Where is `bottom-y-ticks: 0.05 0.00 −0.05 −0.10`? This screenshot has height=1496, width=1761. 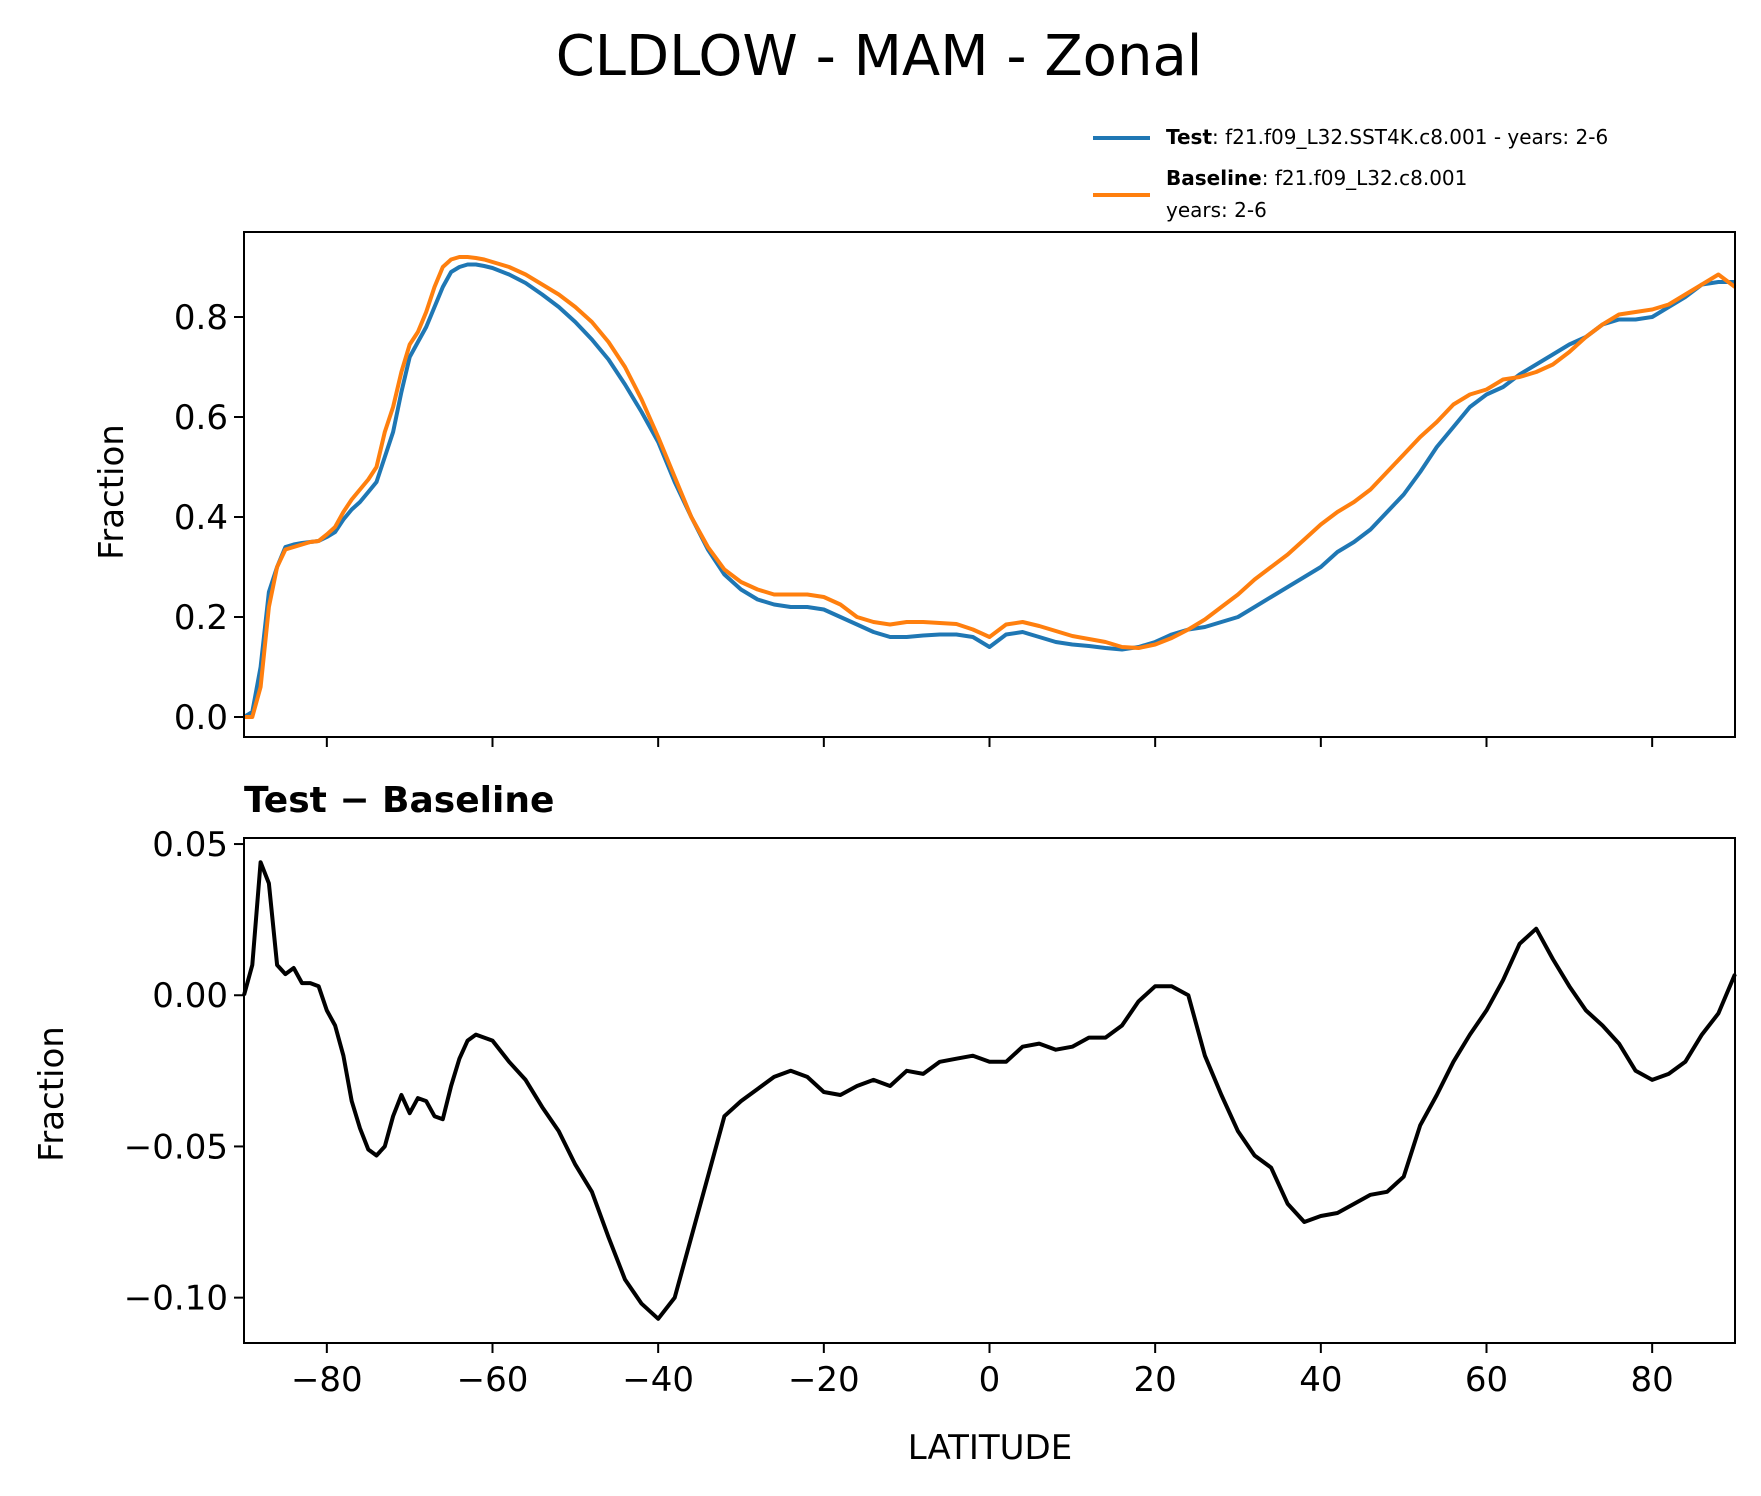 bottom-y-ticks: 0.05 0.00 −0.05 −0.10 is located at coordinates (184, 1072).